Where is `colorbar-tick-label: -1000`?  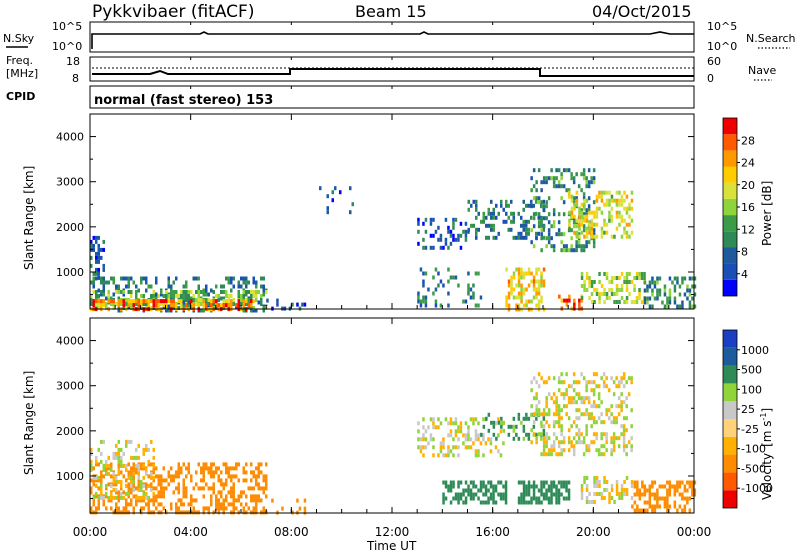
colorbar-tick-label: -1000 is located at coordinates (757, 488).